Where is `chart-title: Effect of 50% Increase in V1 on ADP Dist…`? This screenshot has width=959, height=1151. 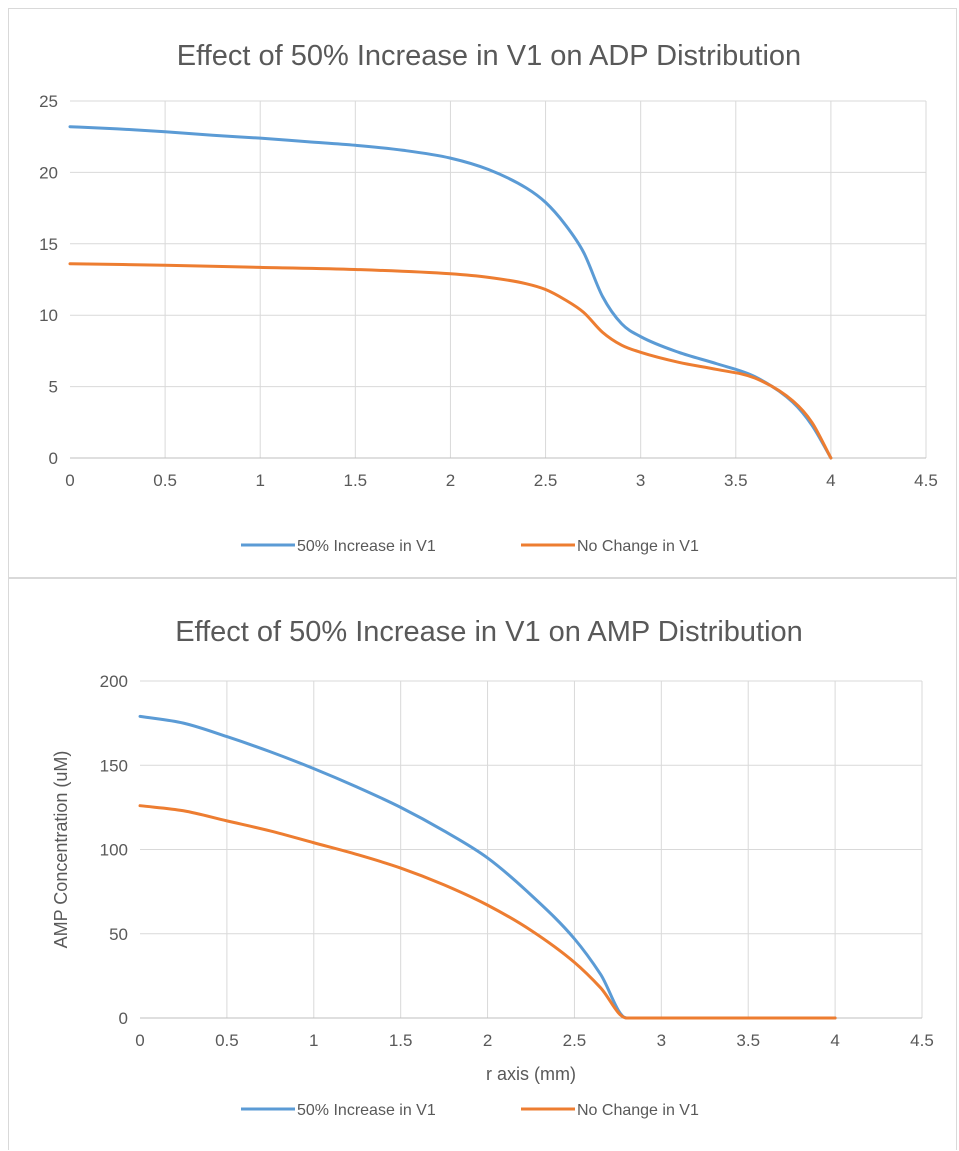 chart-title: Effect of 50% Increase in V1 on ADP Dist… is located at coordinates (489, 56).